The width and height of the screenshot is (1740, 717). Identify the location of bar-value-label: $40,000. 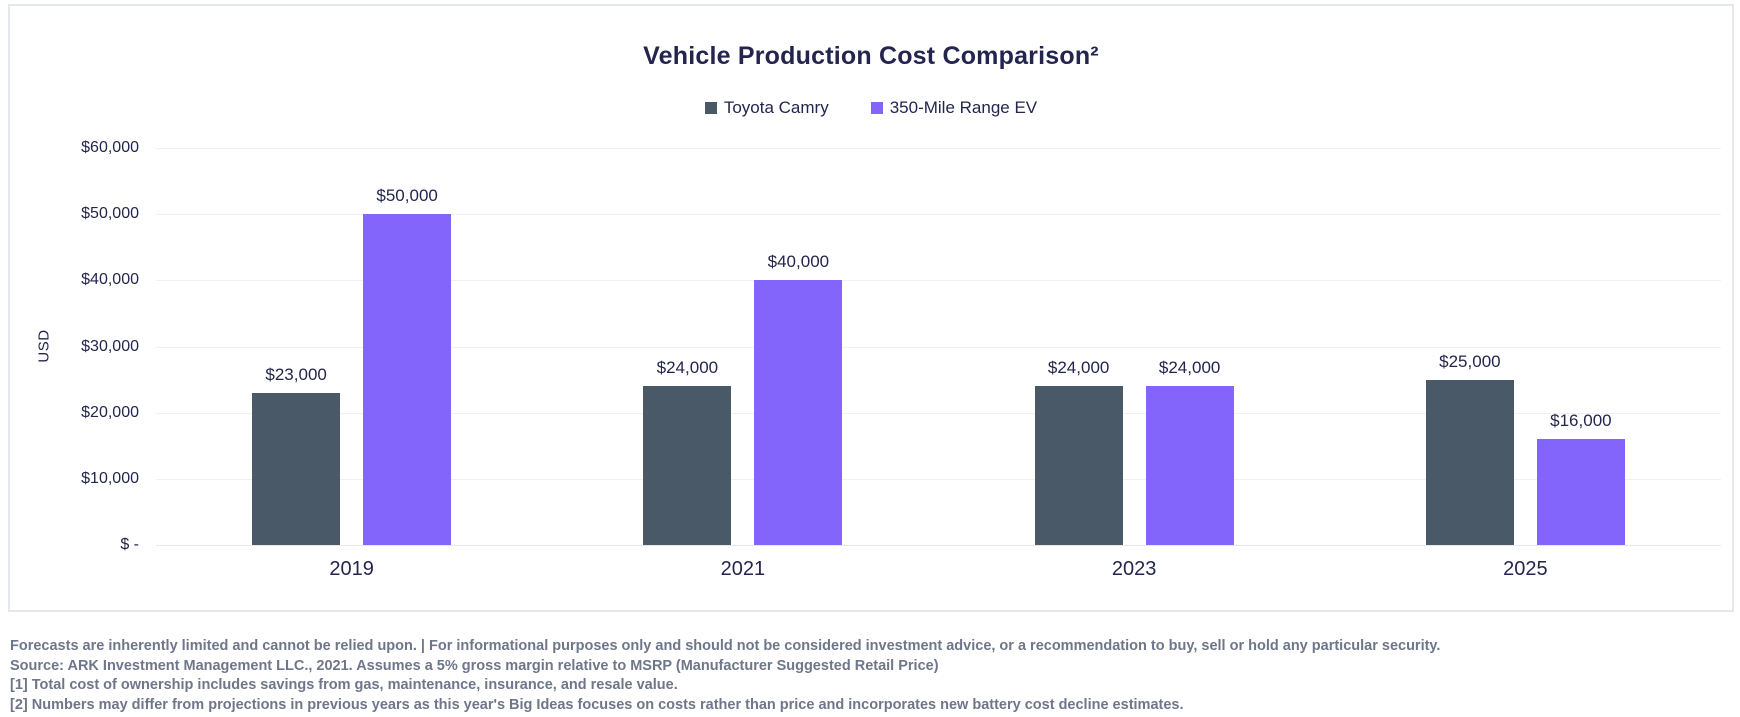
(798, 262).